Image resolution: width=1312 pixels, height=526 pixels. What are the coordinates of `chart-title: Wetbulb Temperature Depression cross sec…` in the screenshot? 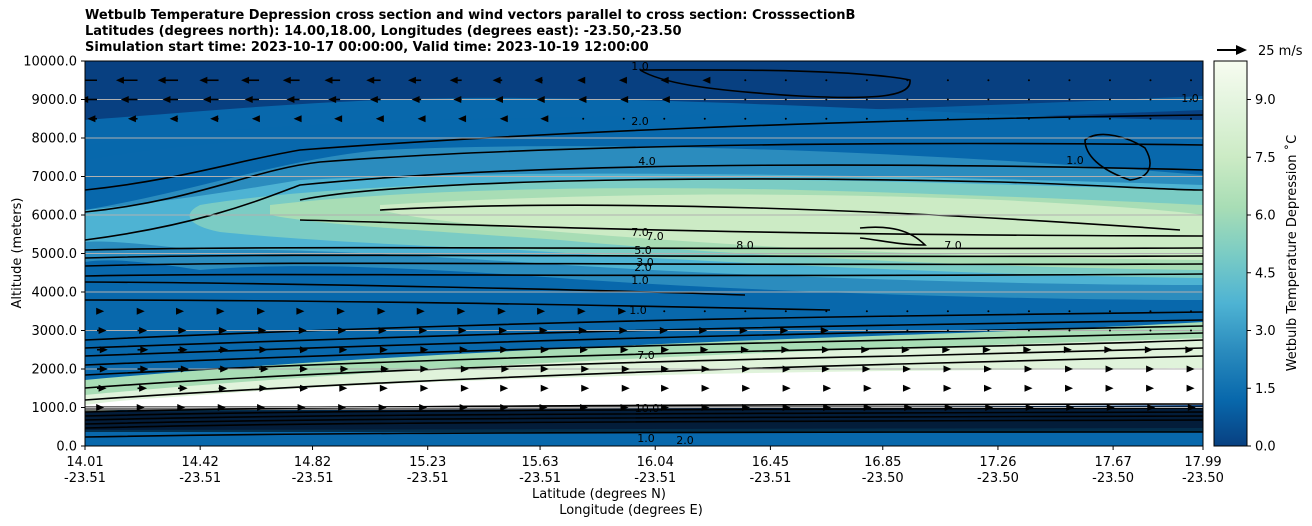 It's located at (470, 32).